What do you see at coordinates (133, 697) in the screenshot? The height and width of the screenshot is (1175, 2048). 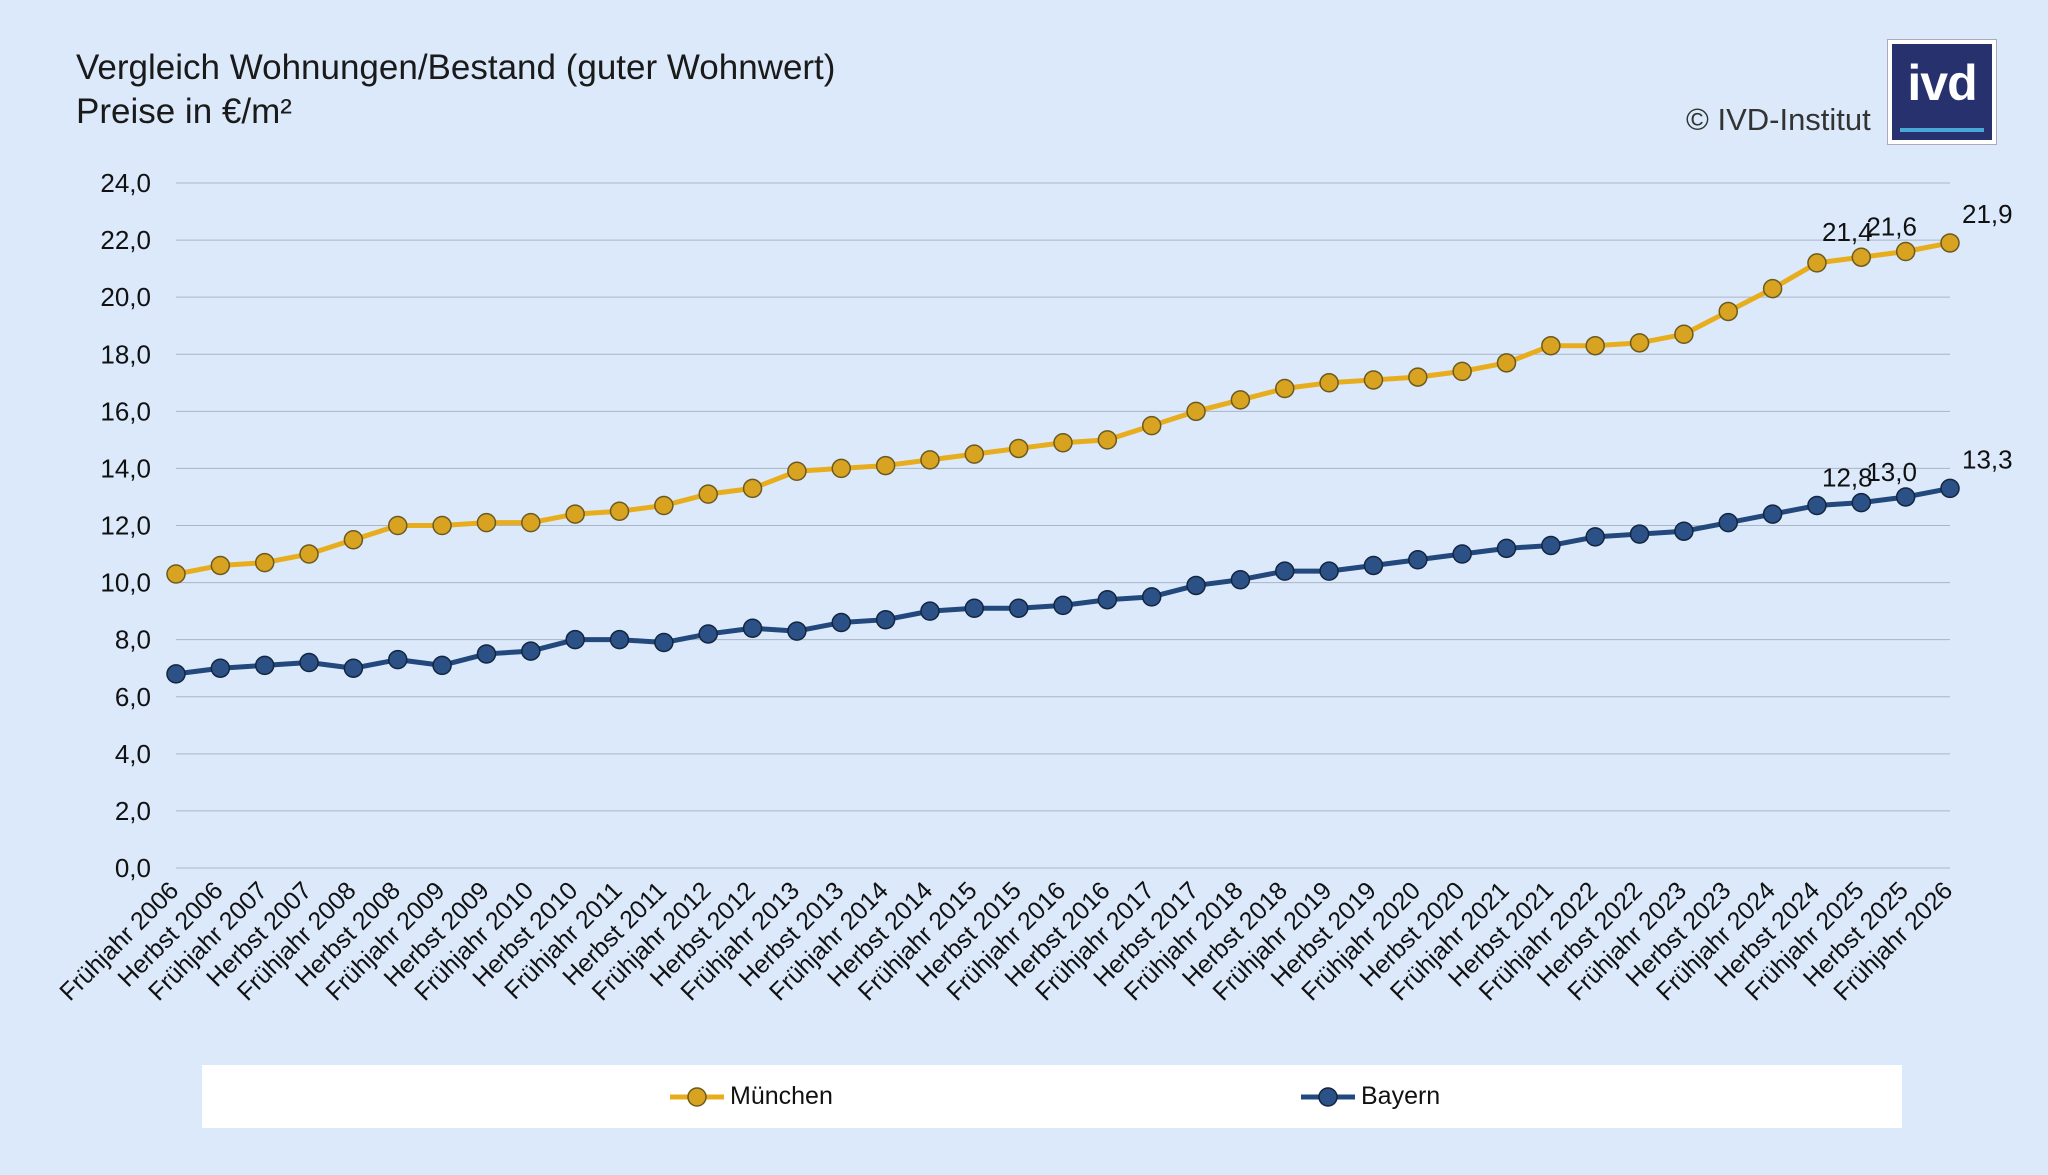 I see `y-tick-label: 6,0` at bounding box center [133, 697].